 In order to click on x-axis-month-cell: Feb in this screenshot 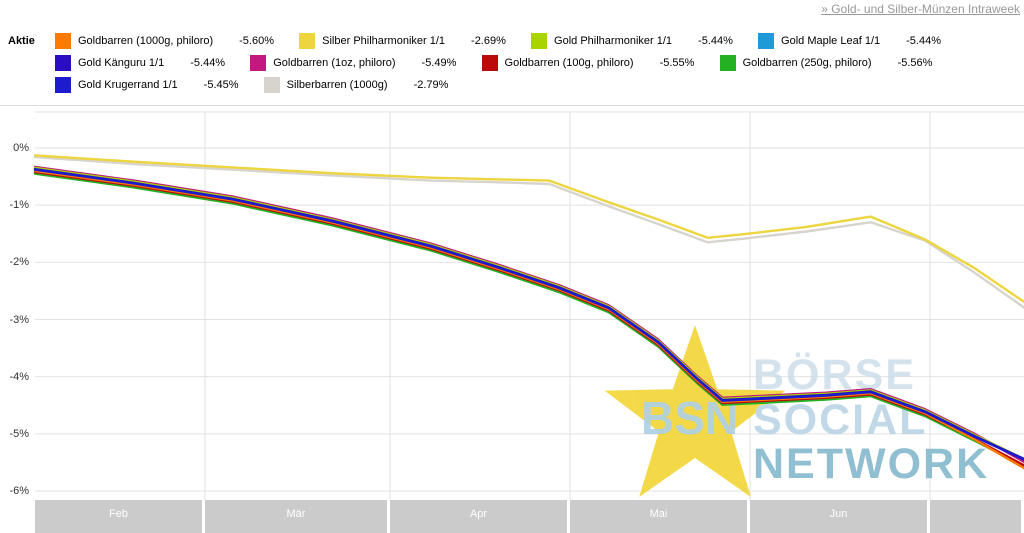, I will do `click(118, 516)`.